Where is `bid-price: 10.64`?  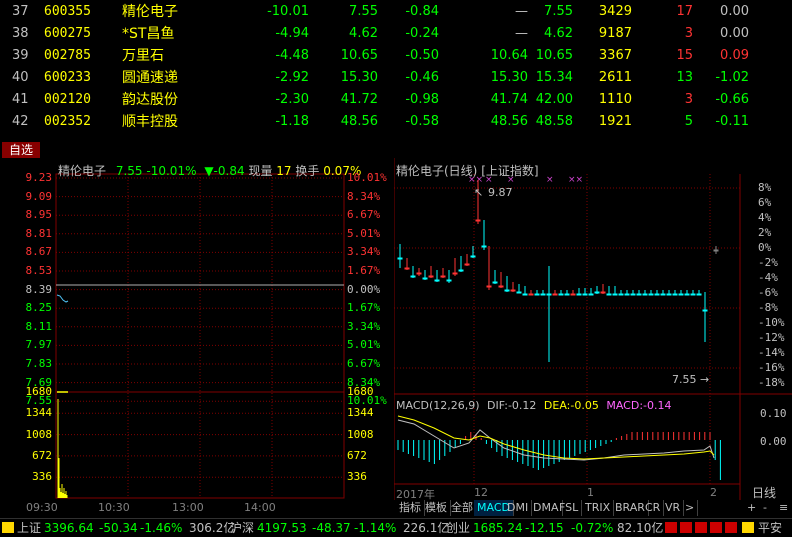
bid-price: 10.64 is located at coordinates (509, 55).